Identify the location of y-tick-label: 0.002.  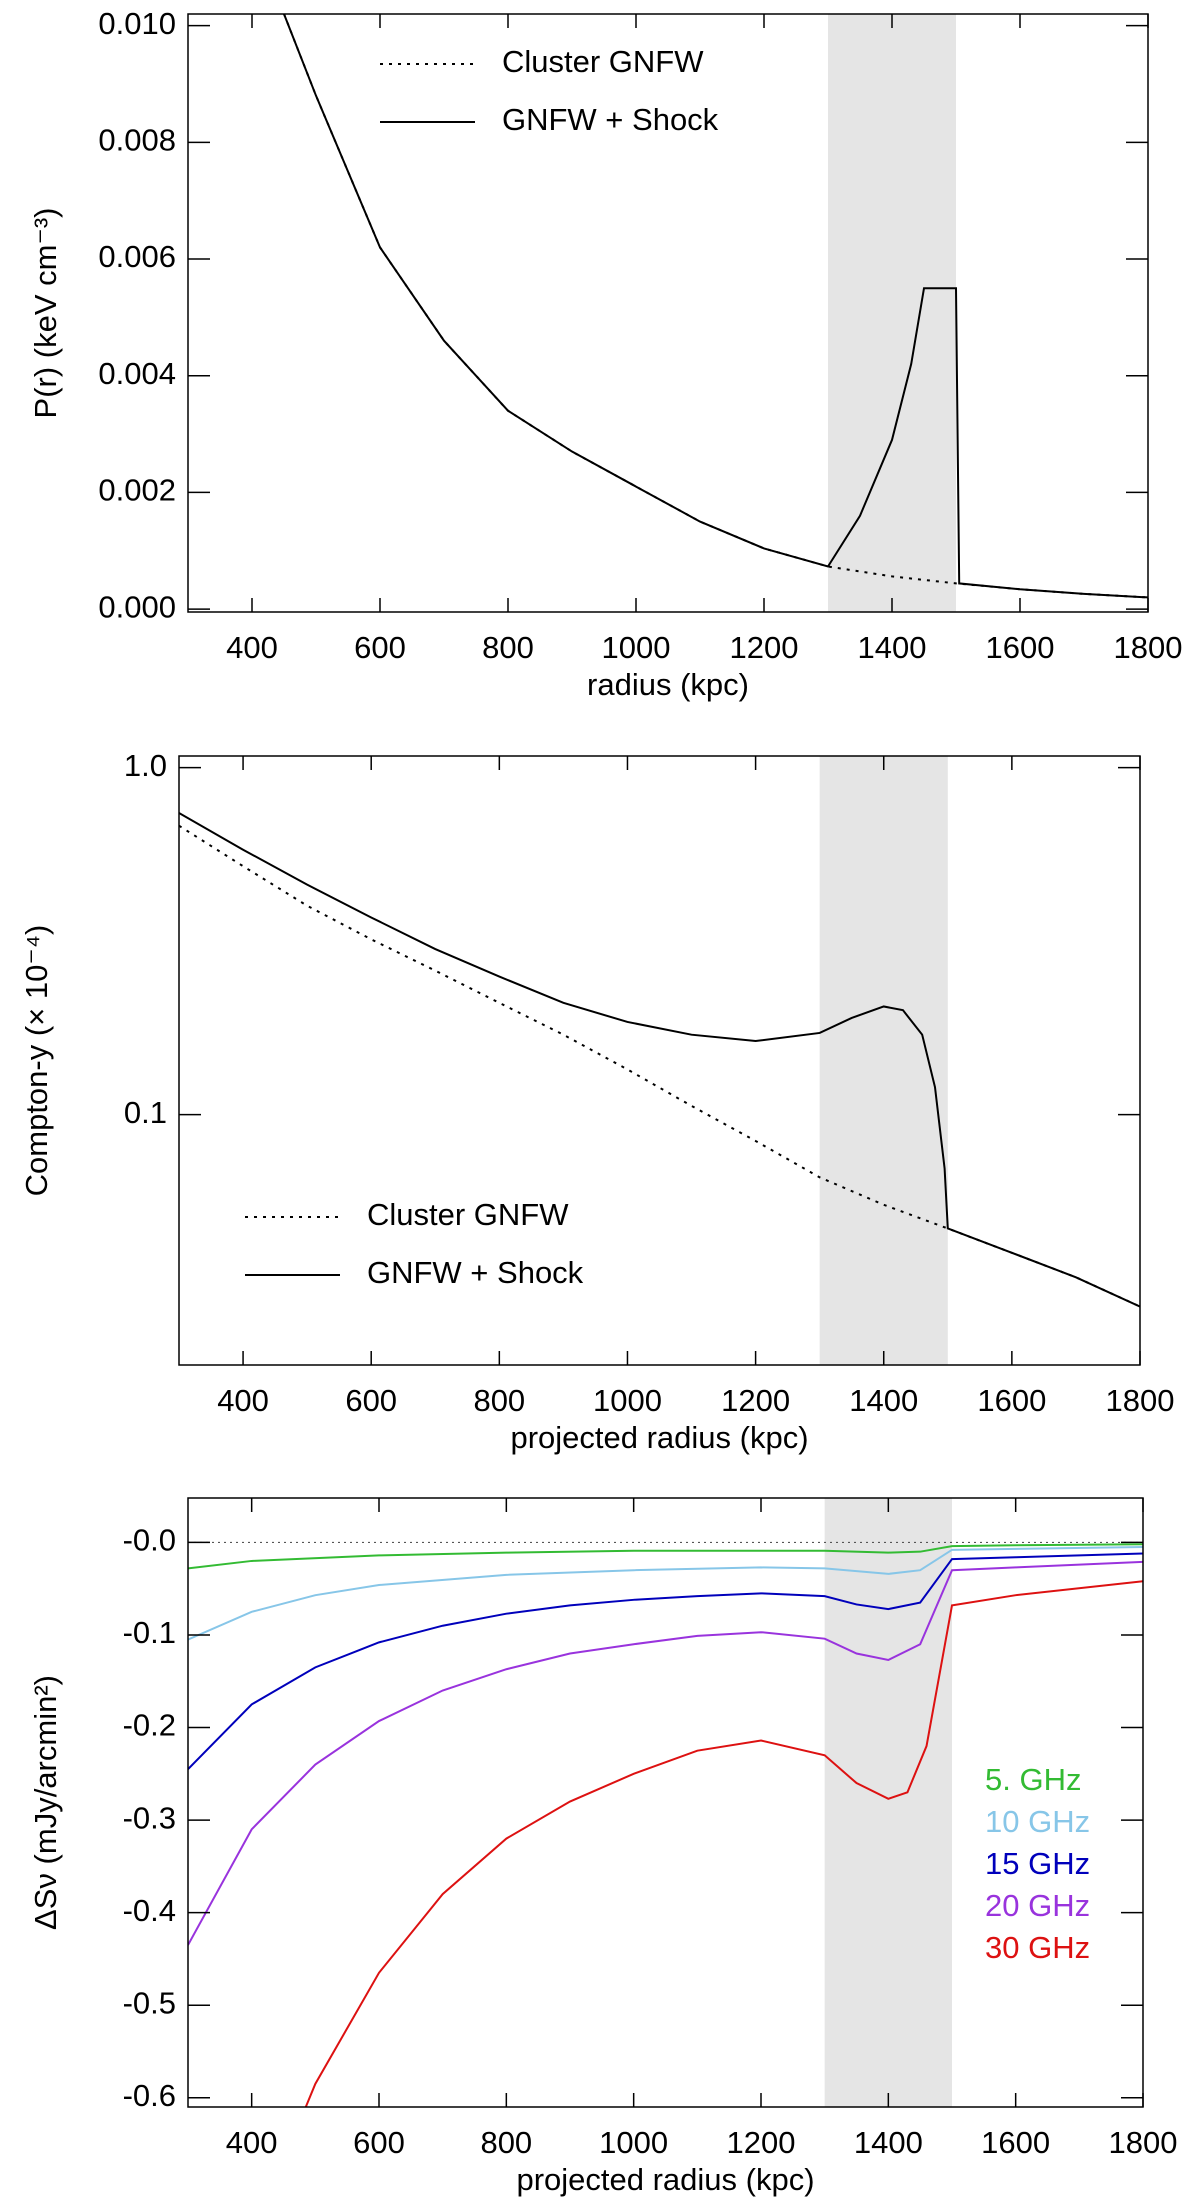
(137, 490).